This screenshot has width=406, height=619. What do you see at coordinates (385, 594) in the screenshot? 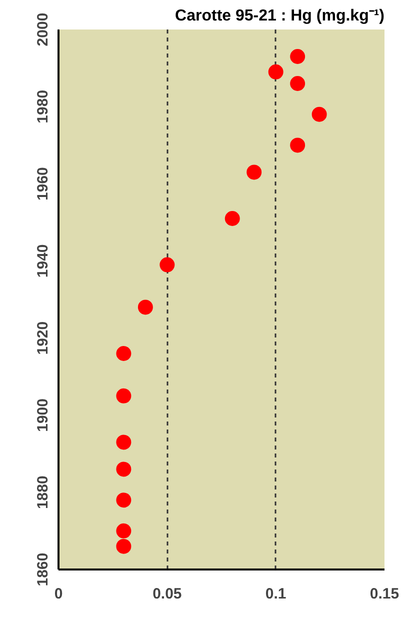
I see `x-tick-label: 0.15` at bounding box center [385, 594].